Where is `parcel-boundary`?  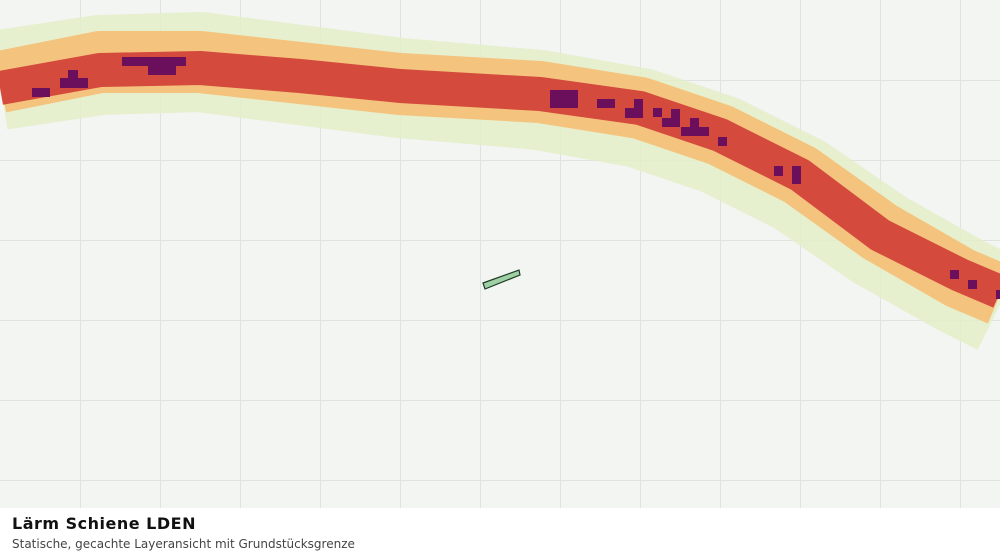
parcel-boundary is located at coordinates (501, 279).